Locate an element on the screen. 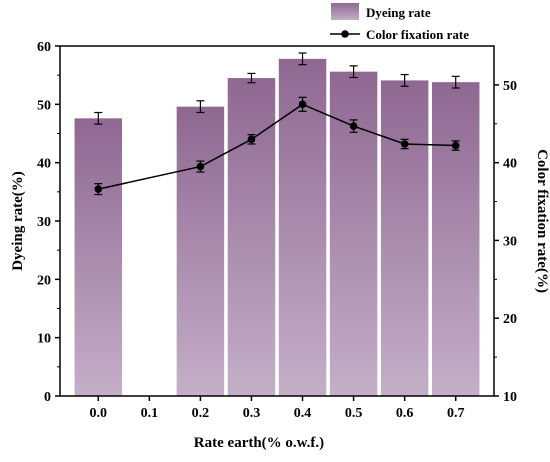 The image size is (550, 462). bar-0.2 is located at coordinates (200, 251).